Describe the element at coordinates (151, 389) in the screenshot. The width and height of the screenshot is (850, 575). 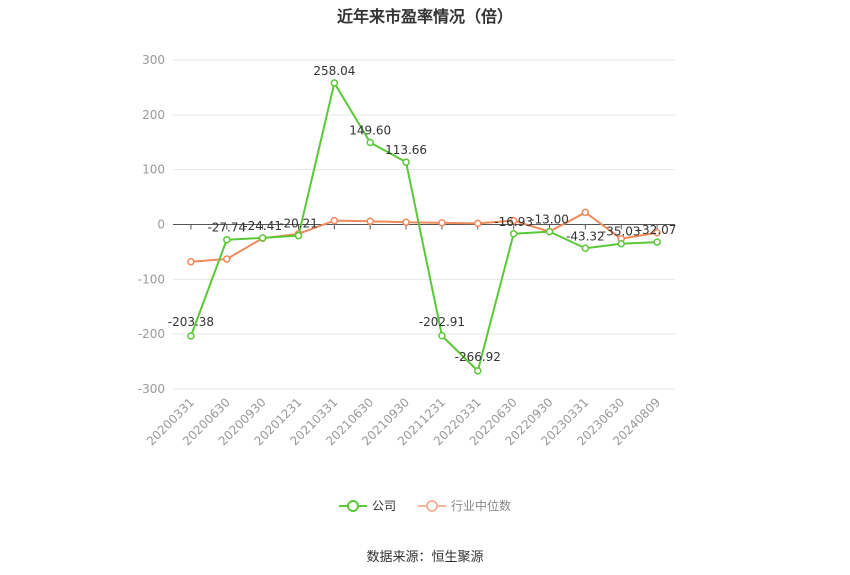
I see `y-tick-label: -300` at that location.